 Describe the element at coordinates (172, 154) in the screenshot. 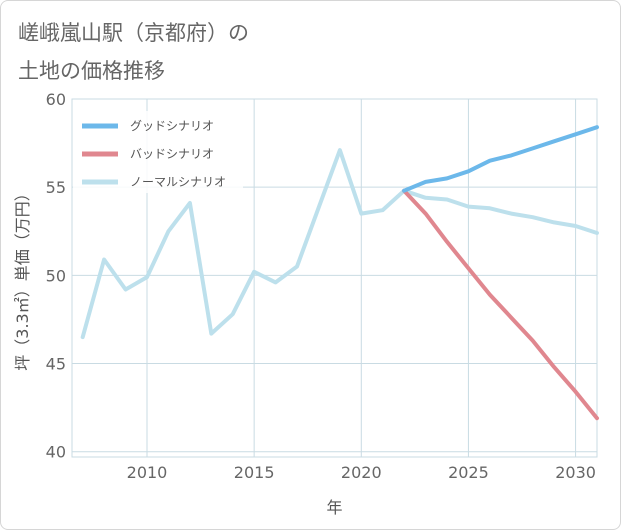

I see `legend-label: バッドシナリオ` at that location.